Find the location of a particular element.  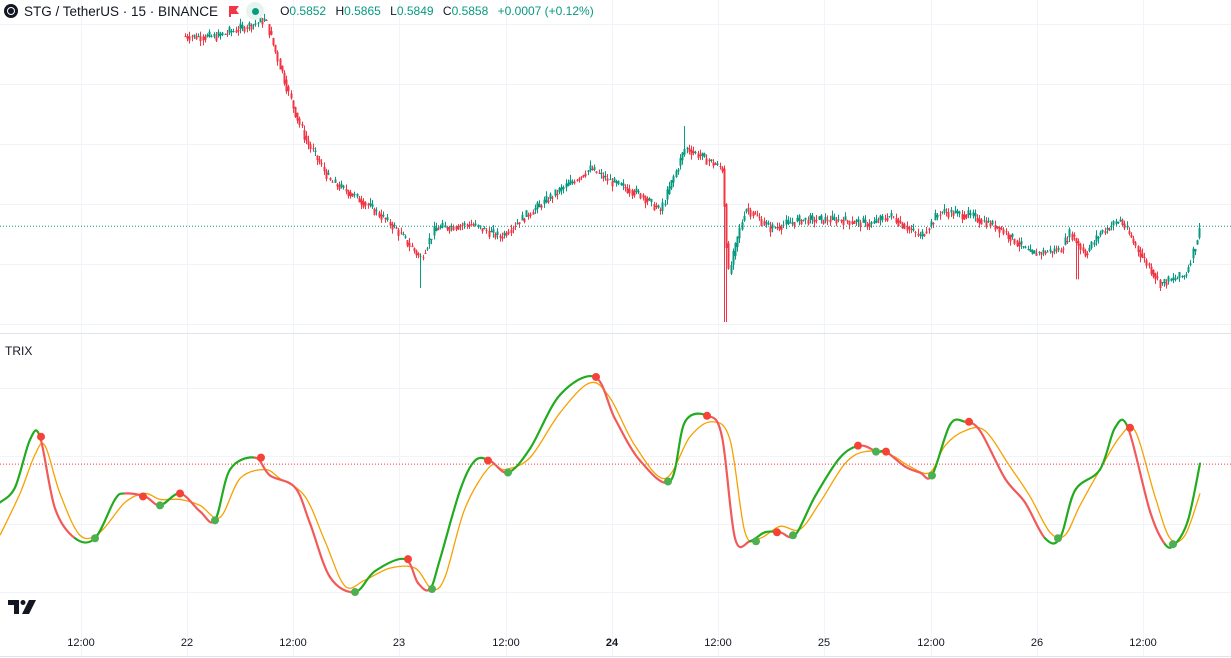

time-axis-label: 12:00 is located at coordinates (506, 643).